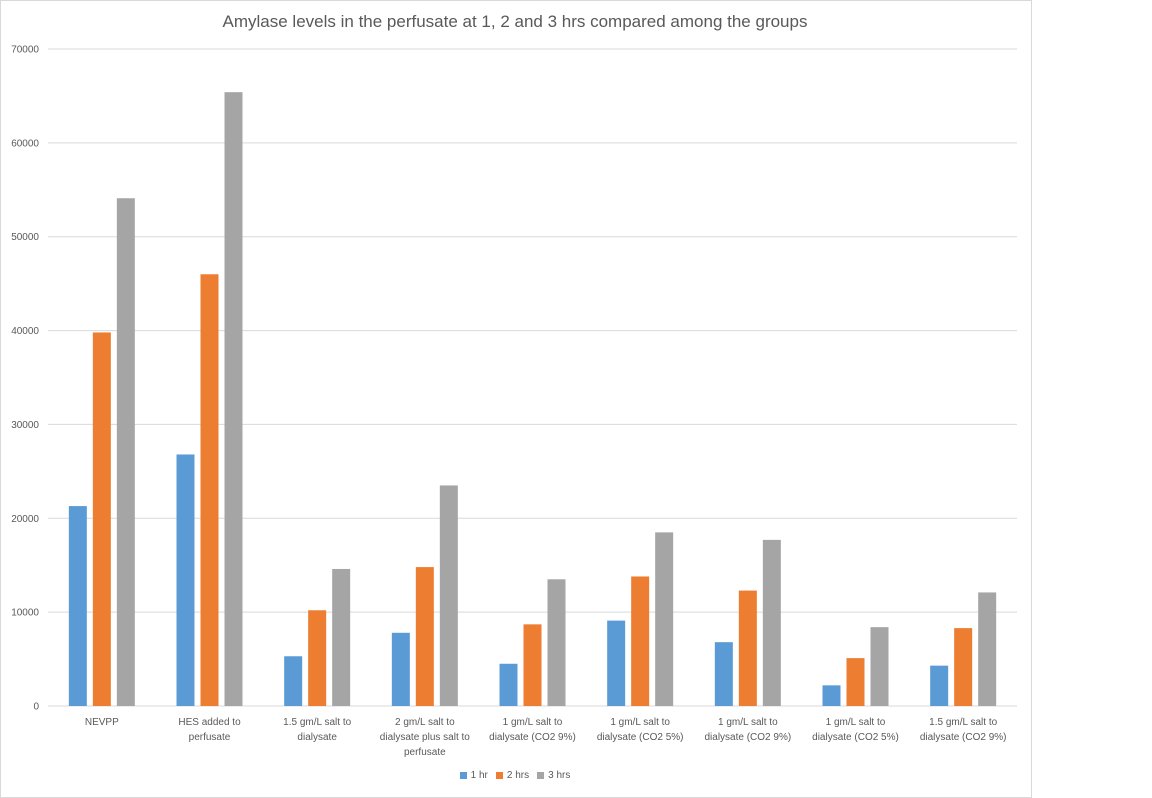 This screenshot has height=798, width=1152. What do you see at coordinates (25, 237) in the screenshot?
I see `y-tick-label: 50000` at bounding box center [25, 237].